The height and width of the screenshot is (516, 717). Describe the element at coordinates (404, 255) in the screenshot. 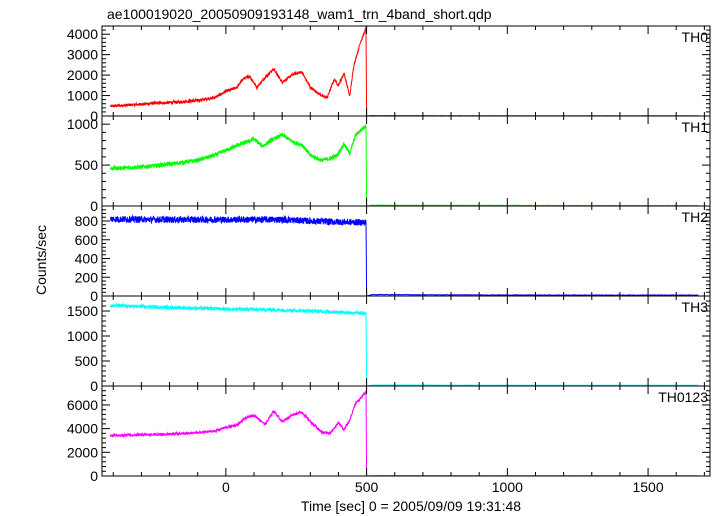

I see `series-line-th2` at that location.